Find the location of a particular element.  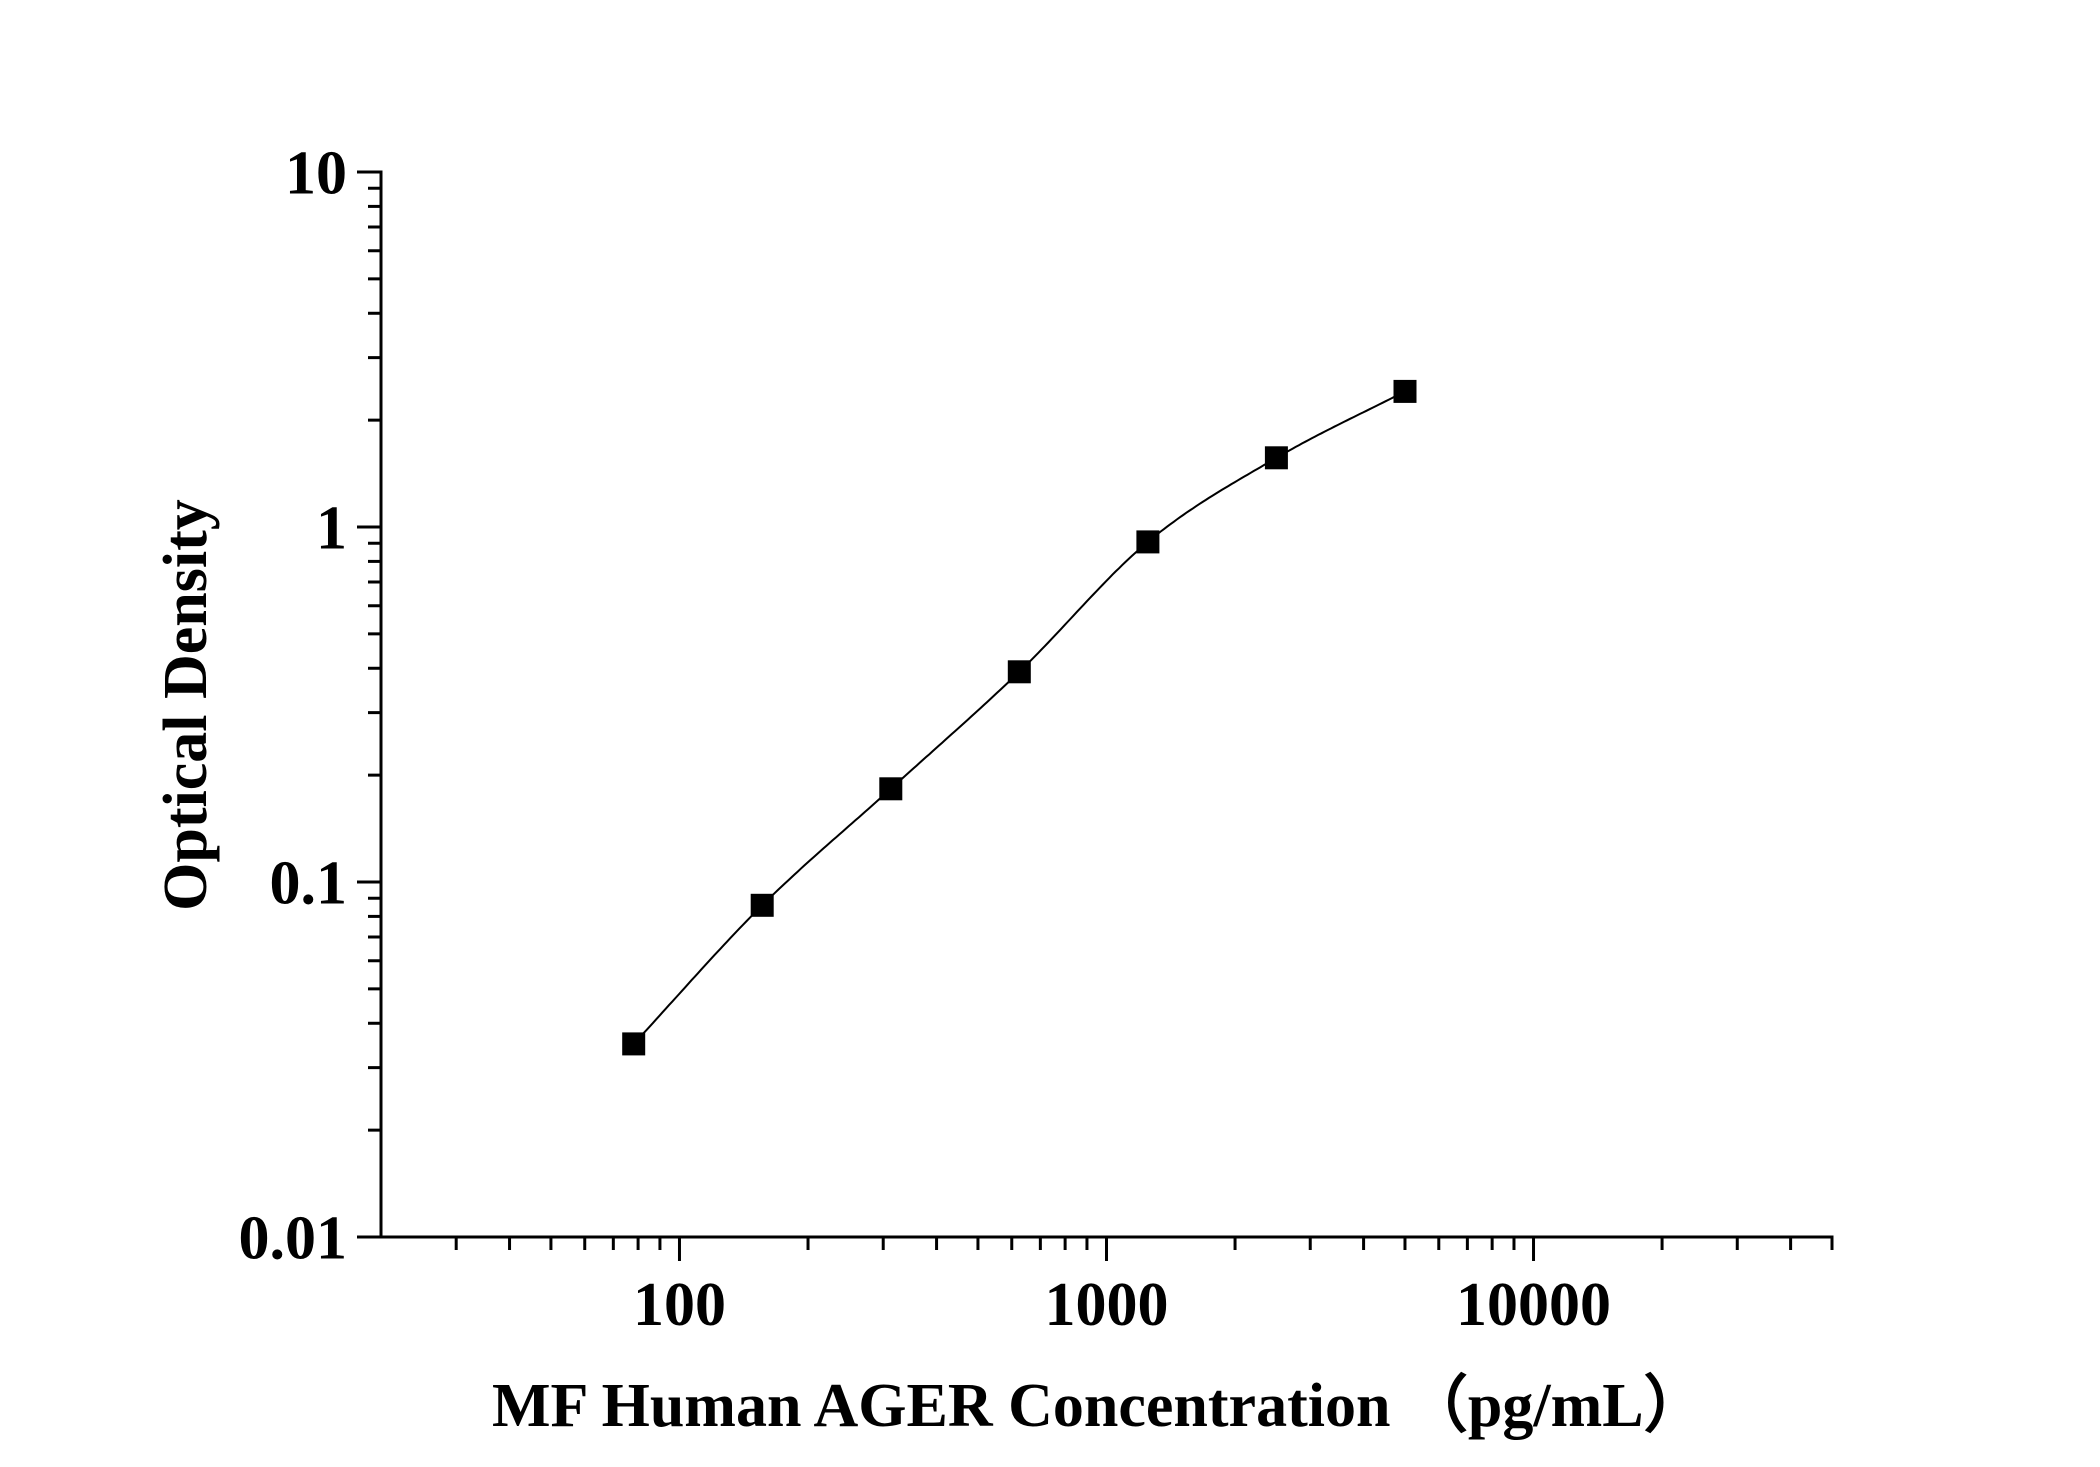

y-tick-label: 0.1 is located at coordinates (309, 884).